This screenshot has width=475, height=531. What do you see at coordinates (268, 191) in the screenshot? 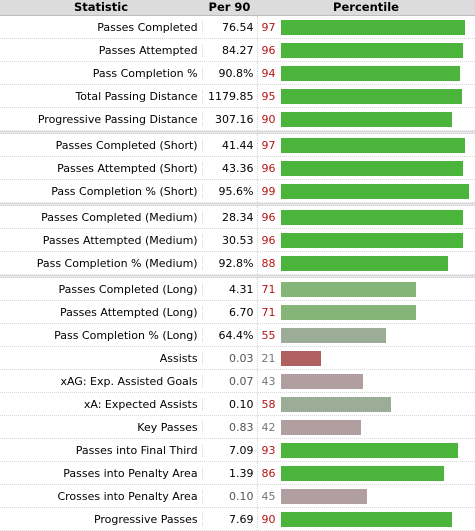
I see `percentile-number: 99` at bounding box center [268, 191].